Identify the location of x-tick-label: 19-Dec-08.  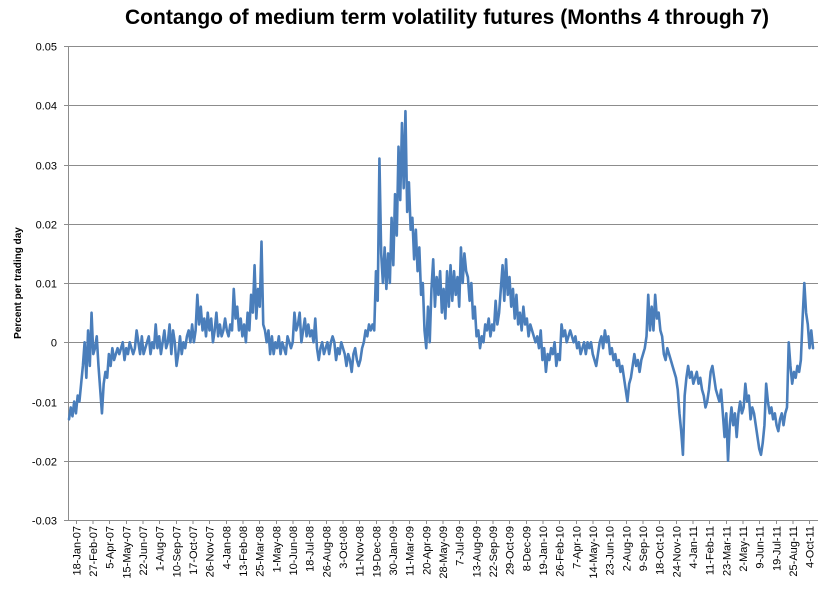
(377, 551).